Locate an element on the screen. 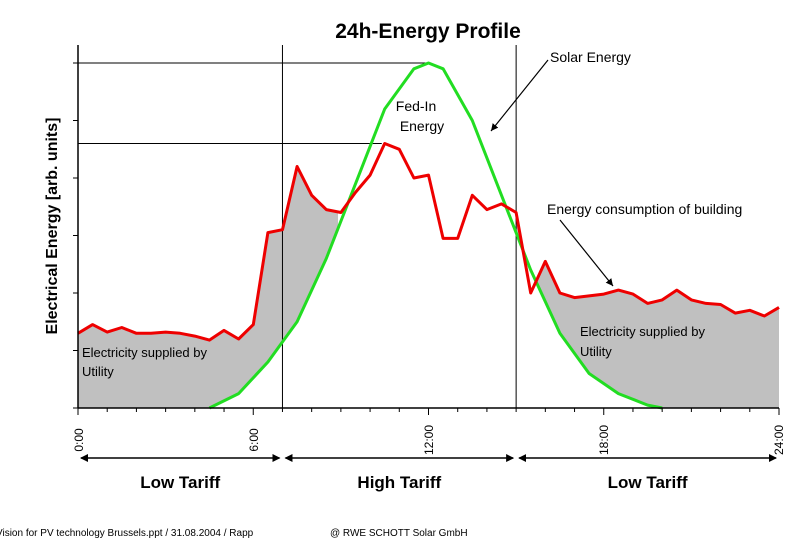  solar-energy-pointer-arrow is located at coordinates (519, 95).